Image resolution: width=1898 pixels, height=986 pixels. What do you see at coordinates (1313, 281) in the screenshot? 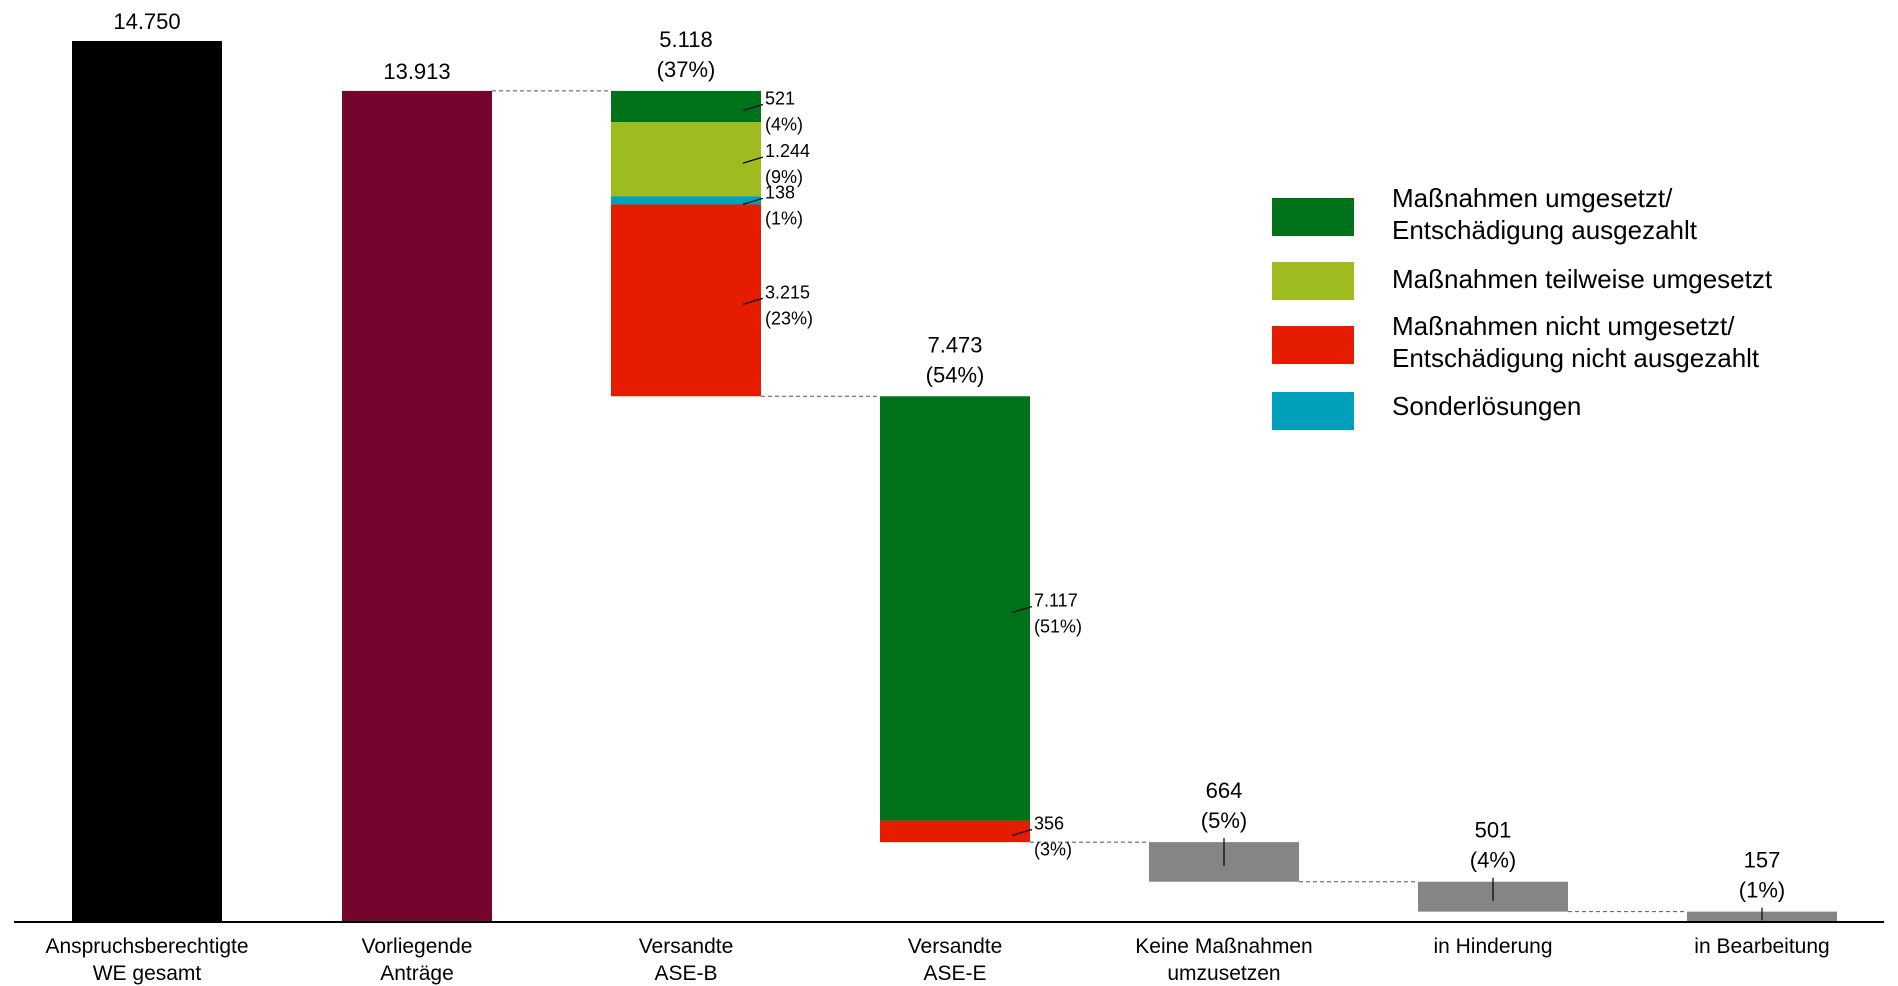
I see `legend-swatch-teilweise` at bounding box center [1313, 281].